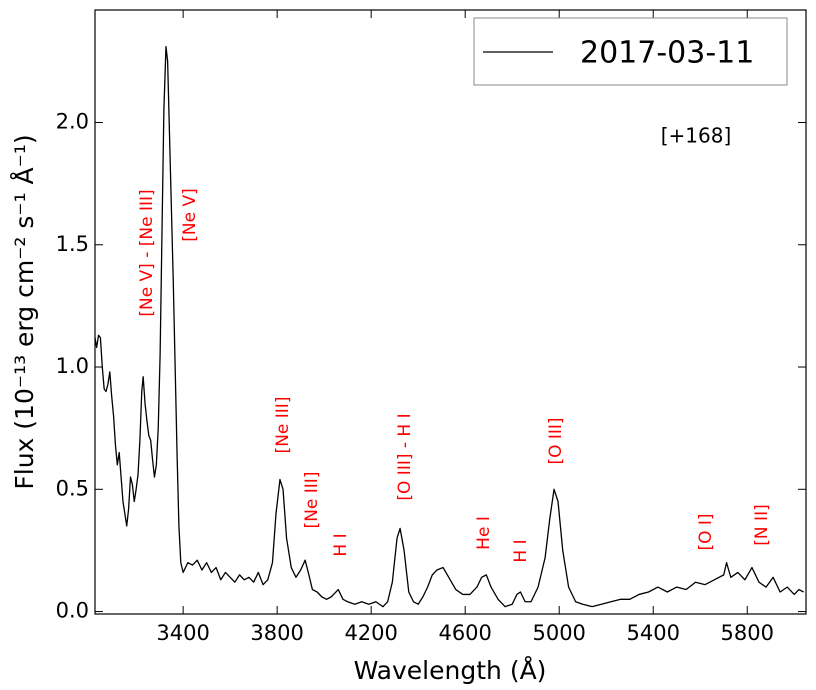 The image size is (816, 690). What do you see at coordinates (72, 121) in the screenshot?
I see `y-tick-label: 2.0` at bounding box center [72, 121].